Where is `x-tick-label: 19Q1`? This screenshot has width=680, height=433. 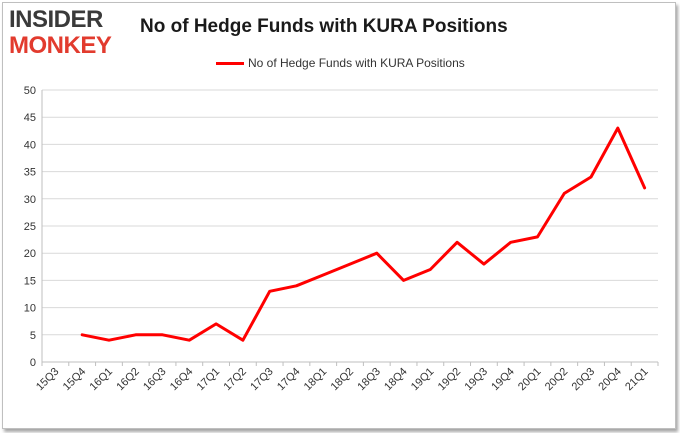 x-tick-label: 19Q1 is located at coordinates (423, 380).